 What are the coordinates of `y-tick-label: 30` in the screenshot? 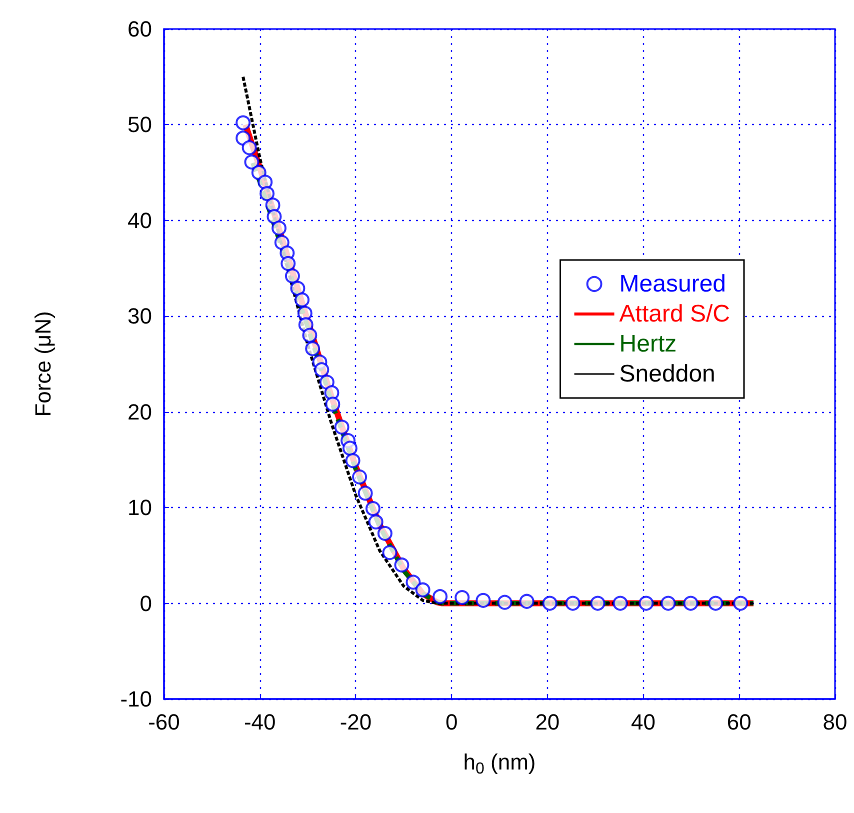 It's located at (140, 316).